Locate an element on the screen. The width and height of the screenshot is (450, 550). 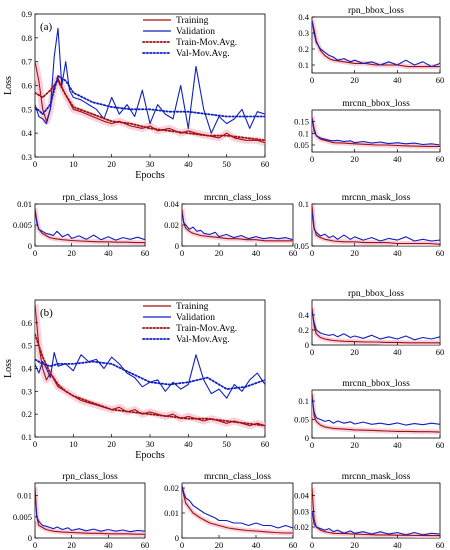
y-tick-label: 0.5 is located at coordinates (26, 346).